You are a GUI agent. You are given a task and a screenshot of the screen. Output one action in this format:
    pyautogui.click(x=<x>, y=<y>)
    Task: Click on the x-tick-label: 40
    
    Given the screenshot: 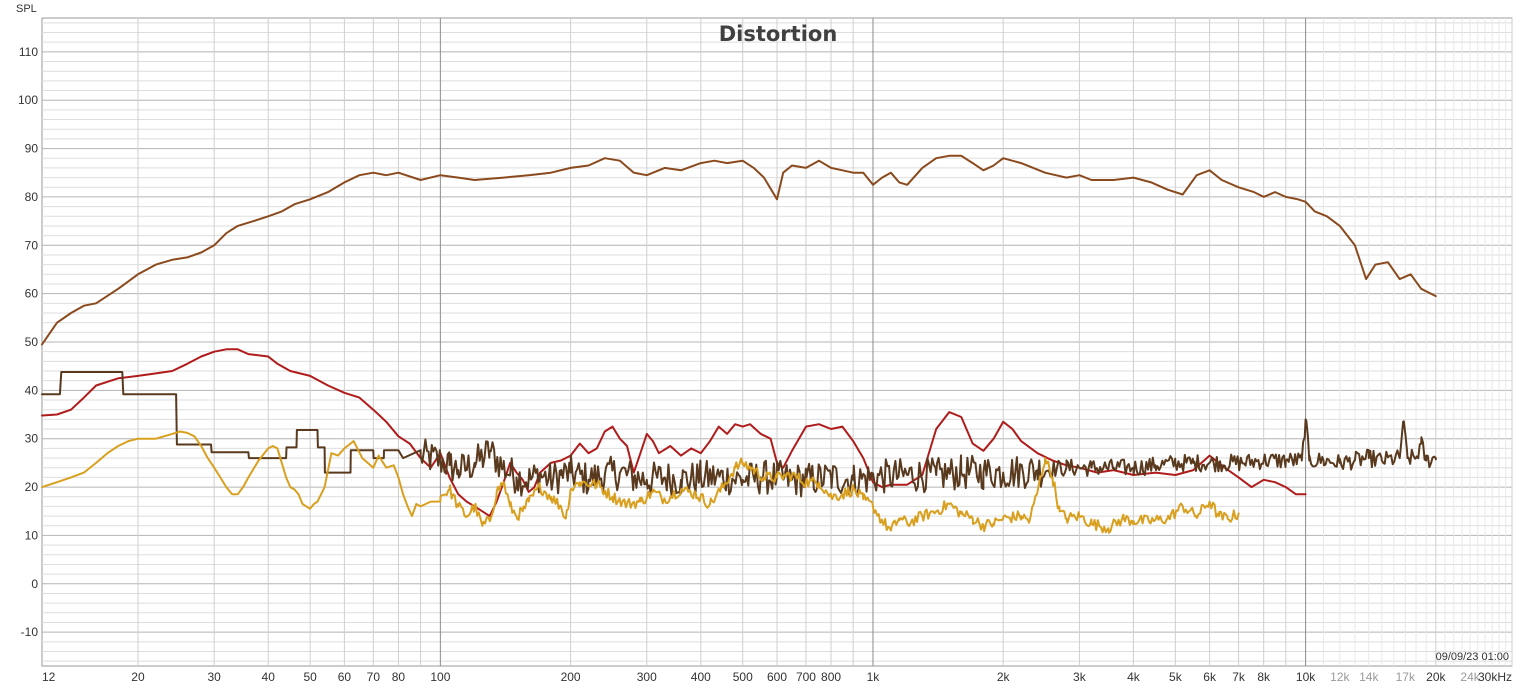 What is the action you would take?
    pyautogui.click(x=269, y=677)
    